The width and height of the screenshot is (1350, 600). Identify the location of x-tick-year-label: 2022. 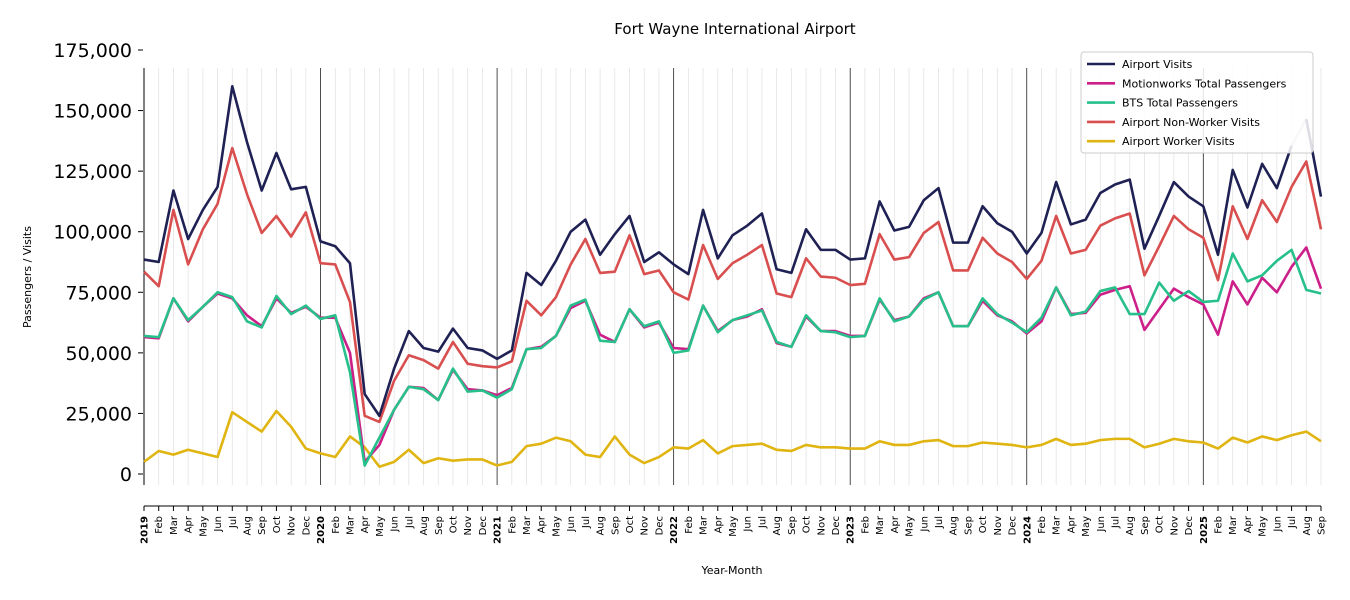
(674, 530).